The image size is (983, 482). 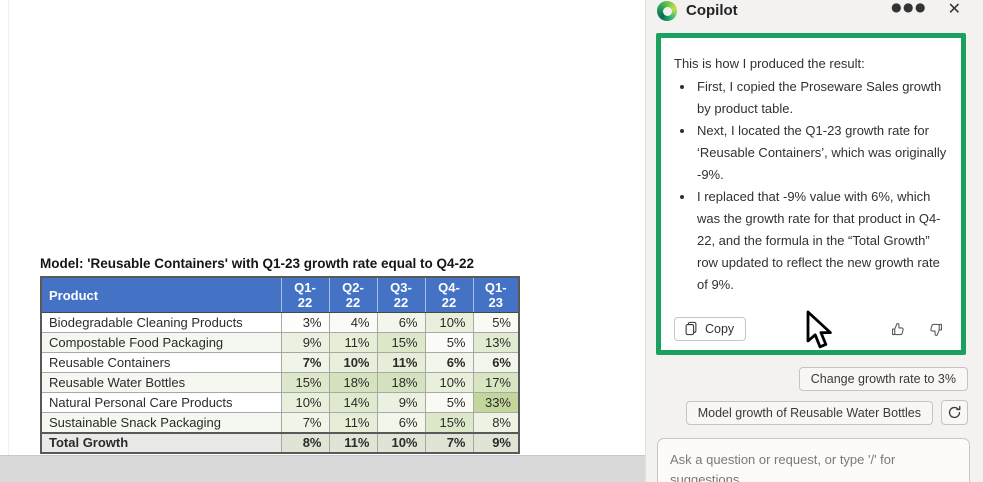 What do you see at coordinates (161, 382) in the screenshot?
I see `product-cell: Reusable Water Bottles` at bounding box center [161, 382].